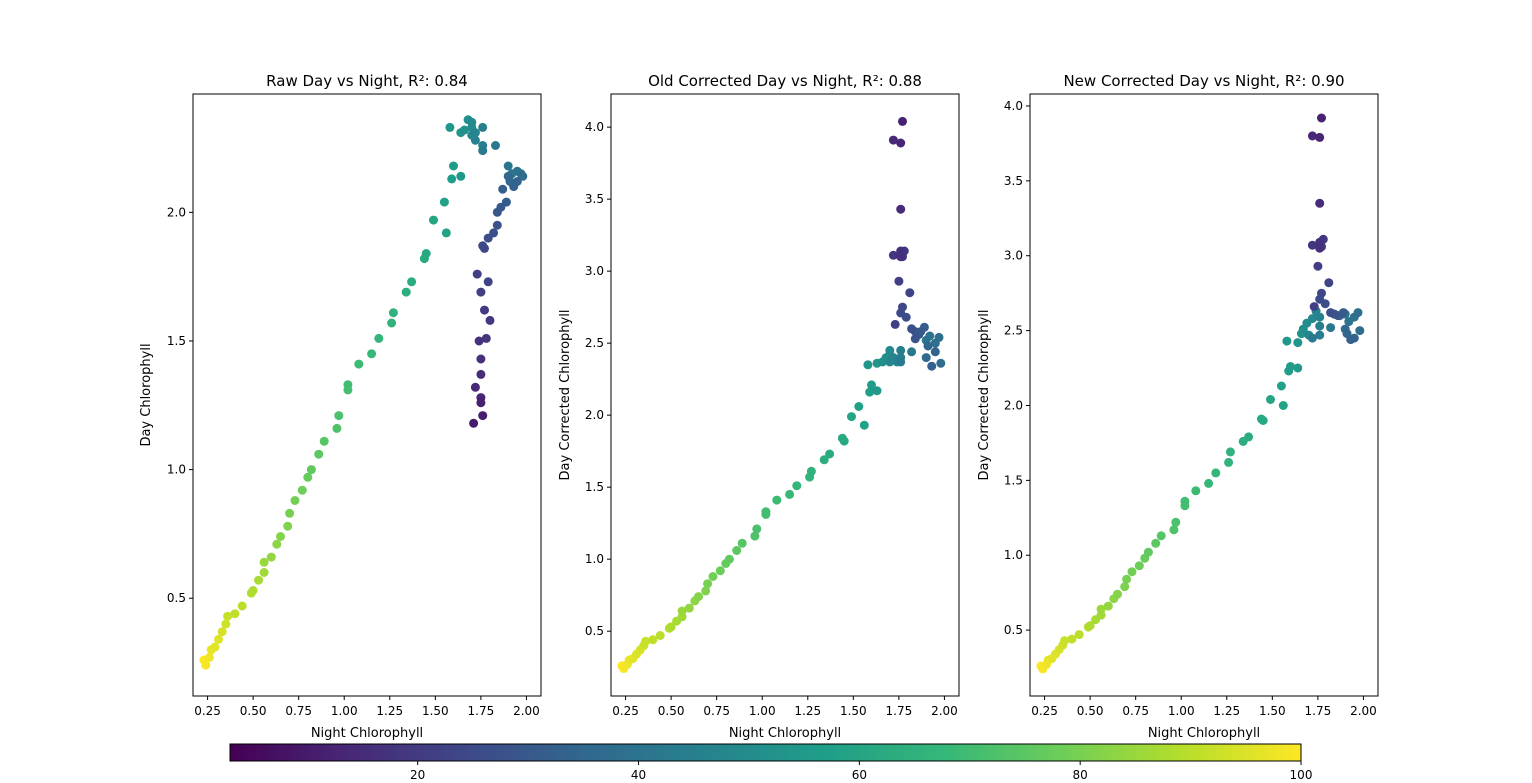  What do you see at coordinates (859, 775) in the screenshot?
I see `colorbar-tick-label: 60` at bounding box center [859, 775].